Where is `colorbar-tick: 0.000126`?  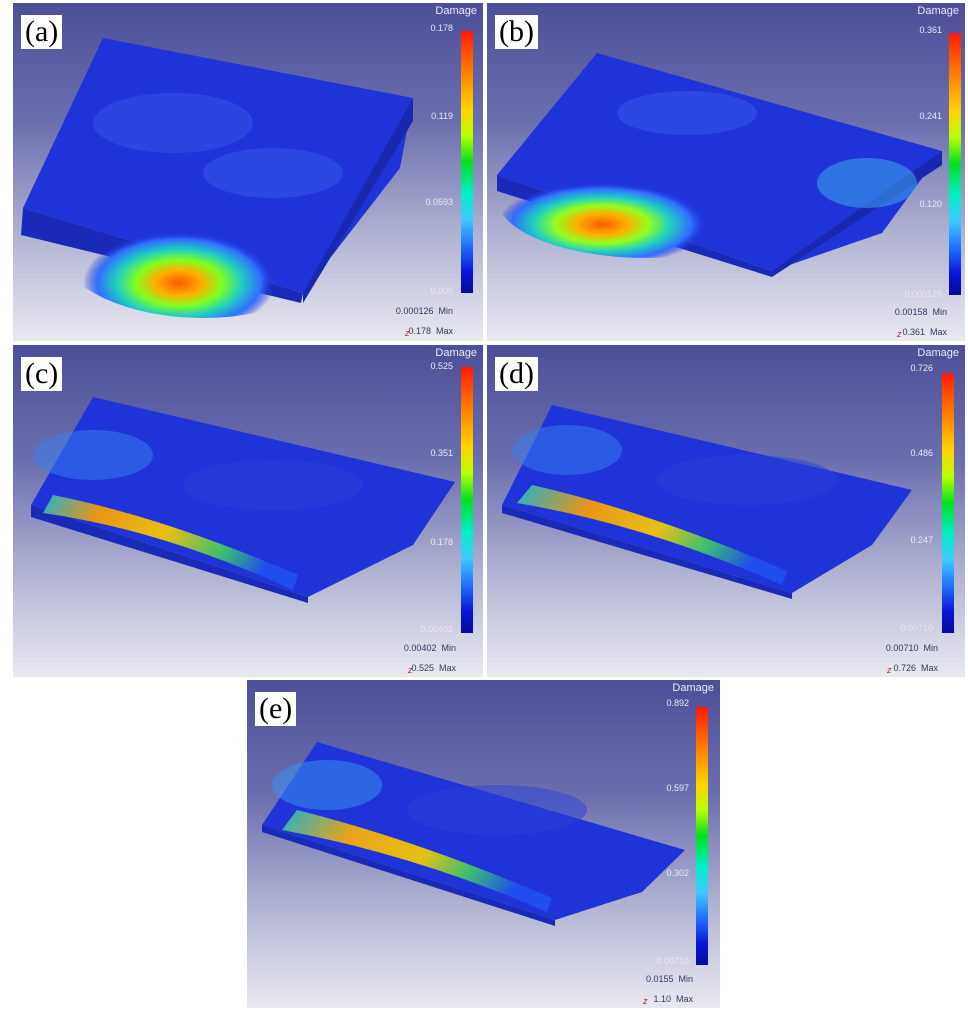
colorbar-tick: 0.000126 is located at coordinates (923, 294).